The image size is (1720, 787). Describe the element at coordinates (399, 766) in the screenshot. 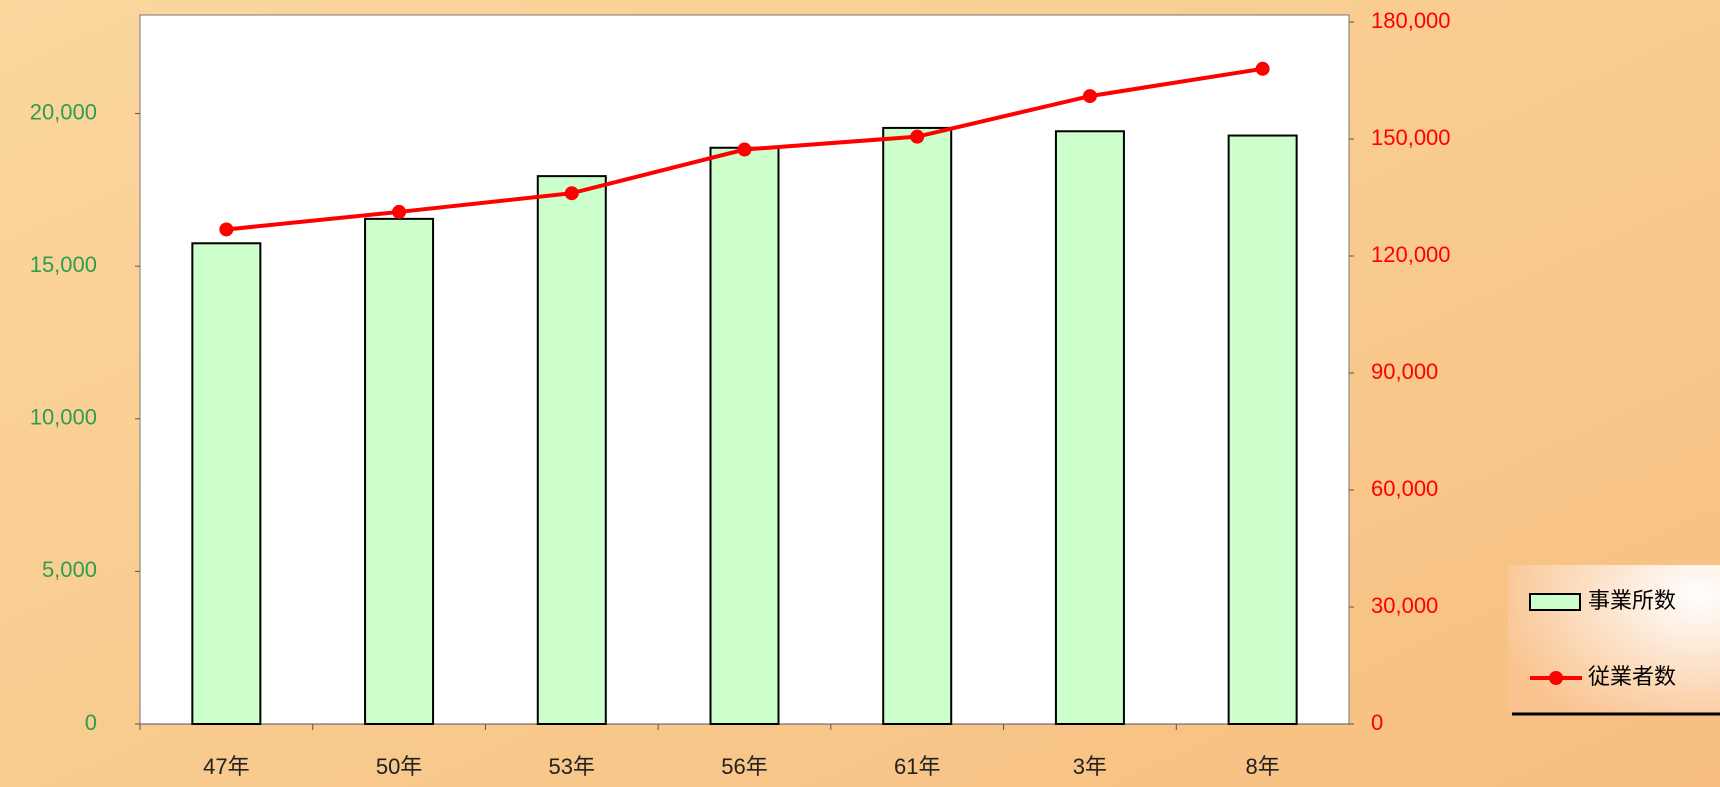

I see `x-tick-label: 50年` at that location.